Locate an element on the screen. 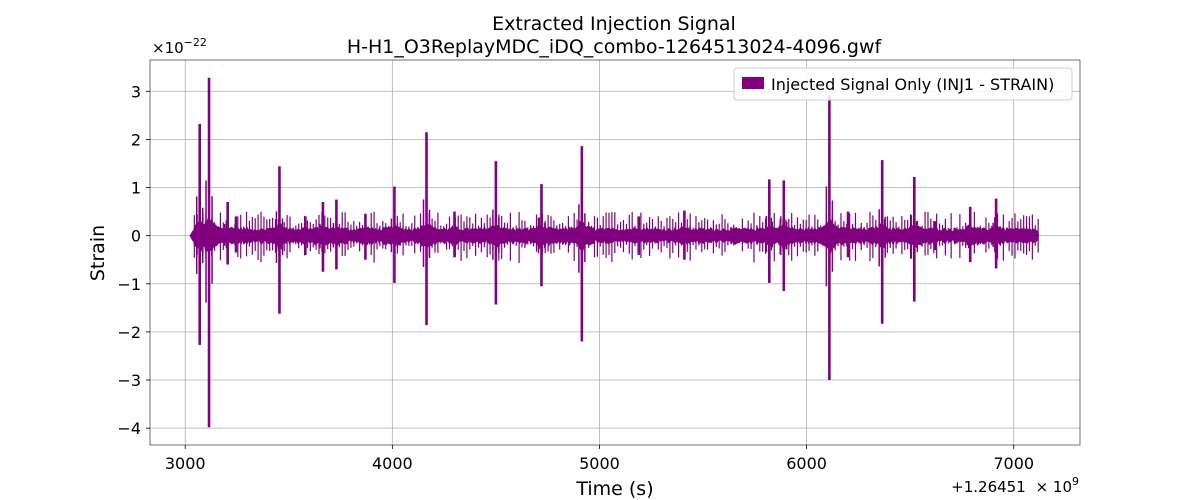 This screenshot has width=1200, height=500. y-tick-label: 2 is located at coordinates (136, 139).